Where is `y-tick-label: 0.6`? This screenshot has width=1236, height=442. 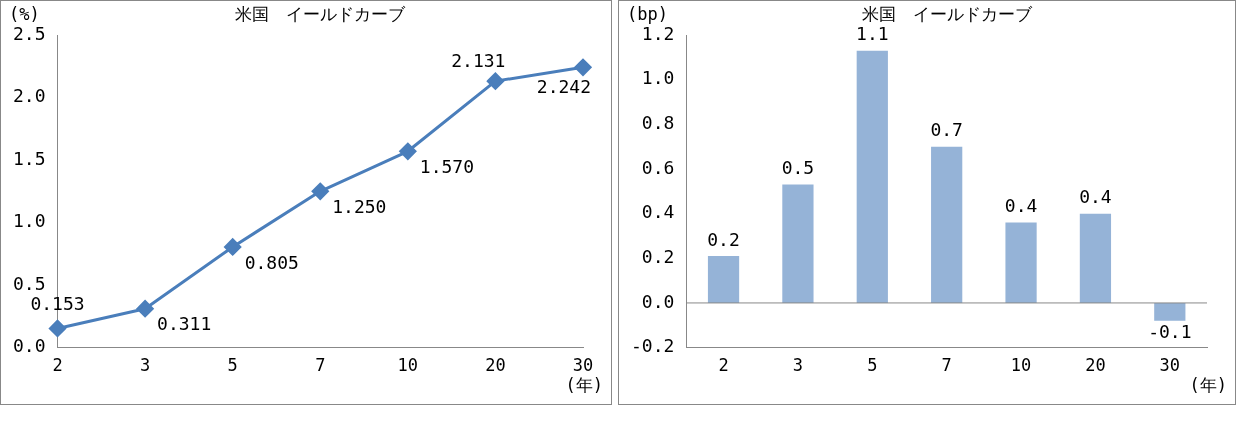 y-tick-label: 0.6 is located at coordinates (658, 167).